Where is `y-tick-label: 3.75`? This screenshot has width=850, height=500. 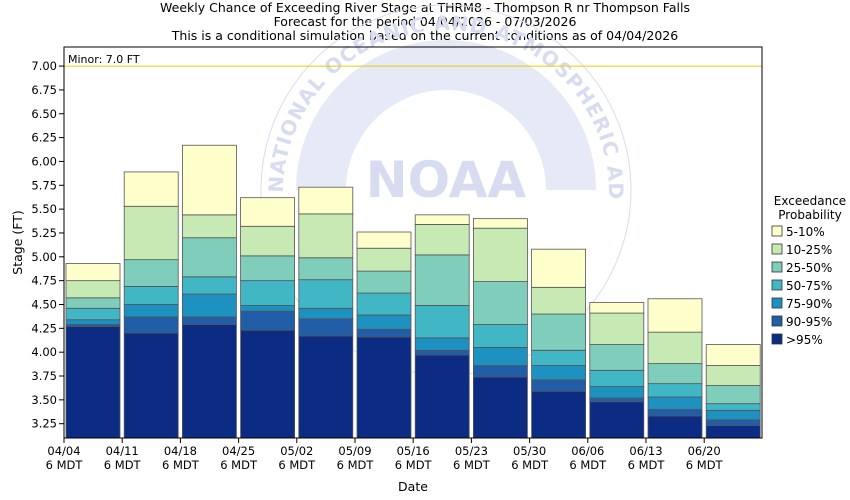
y-tick-label: 3.75 is located at coordinates (44, 376).